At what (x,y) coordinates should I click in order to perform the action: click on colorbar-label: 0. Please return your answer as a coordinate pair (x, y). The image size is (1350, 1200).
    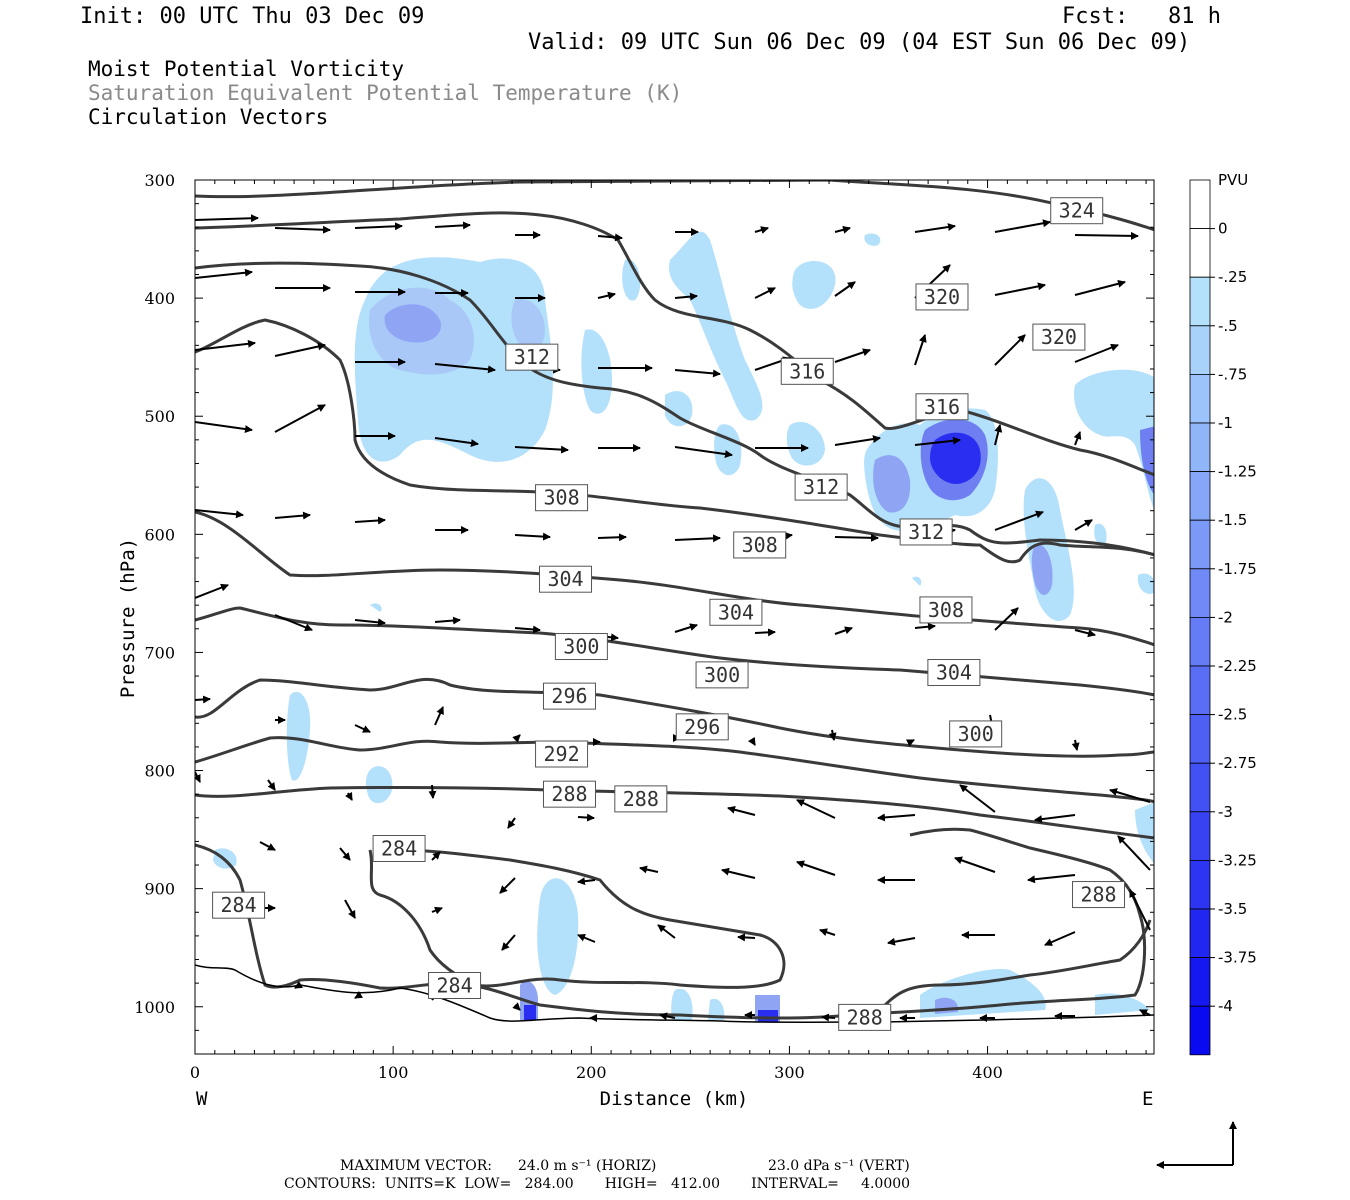
    Looking at the image, I should click on (1223, 229).